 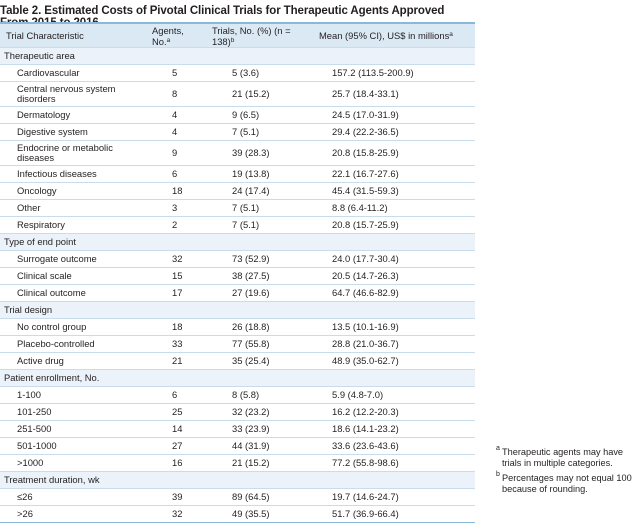 I want to click on mean-cost-cell: 16.2 (12.2-20.3), so click(x=393, y=412).